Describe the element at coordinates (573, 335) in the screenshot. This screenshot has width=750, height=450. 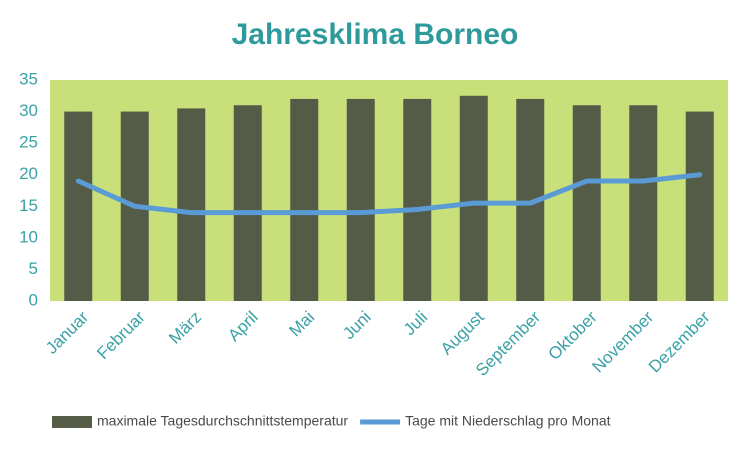
I see `x-tick-label: Oktober` at that location.